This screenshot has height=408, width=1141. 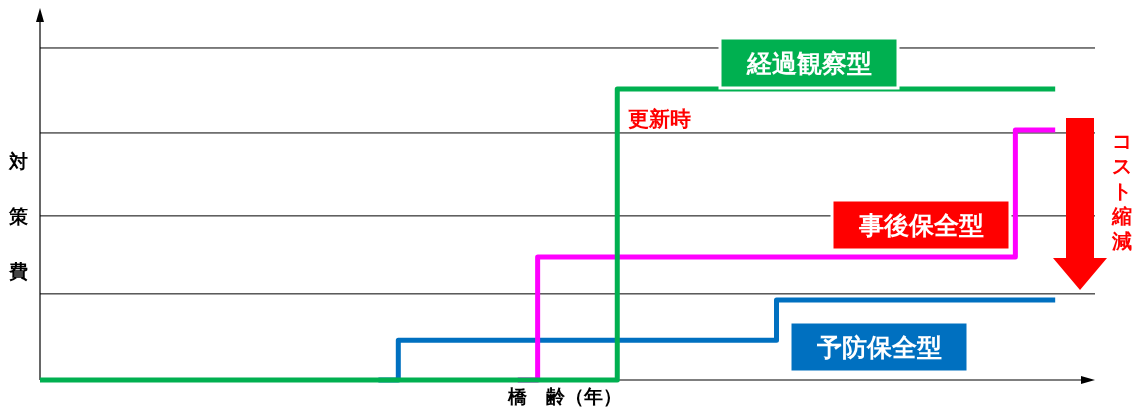 What do you see at coordinates (18, 216) in the screenshot?
I see `text: 対策費` at bounding box center [18, 216].